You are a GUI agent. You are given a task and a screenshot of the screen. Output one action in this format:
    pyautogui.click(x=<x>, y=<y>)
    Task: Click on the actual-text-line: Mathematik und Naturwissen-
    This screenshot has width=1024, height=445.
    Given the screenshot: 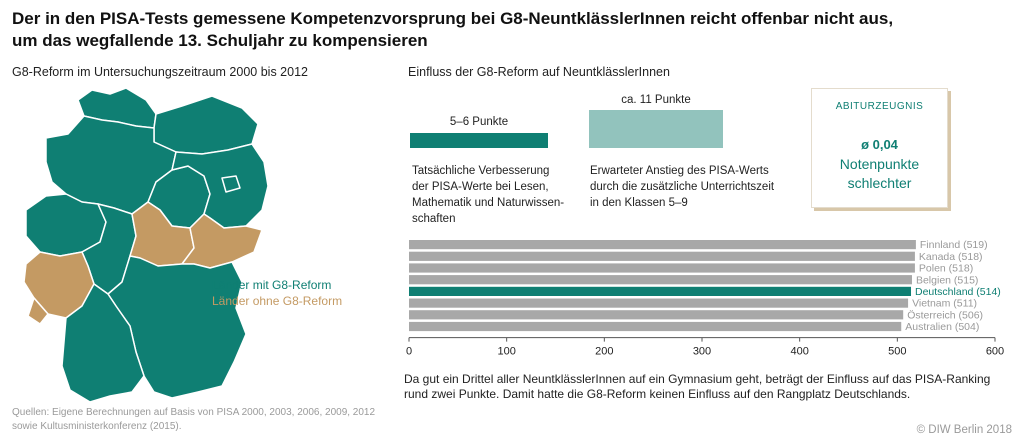 What is the action you would take?
    pyautogui.click(x=488, y=203)
    